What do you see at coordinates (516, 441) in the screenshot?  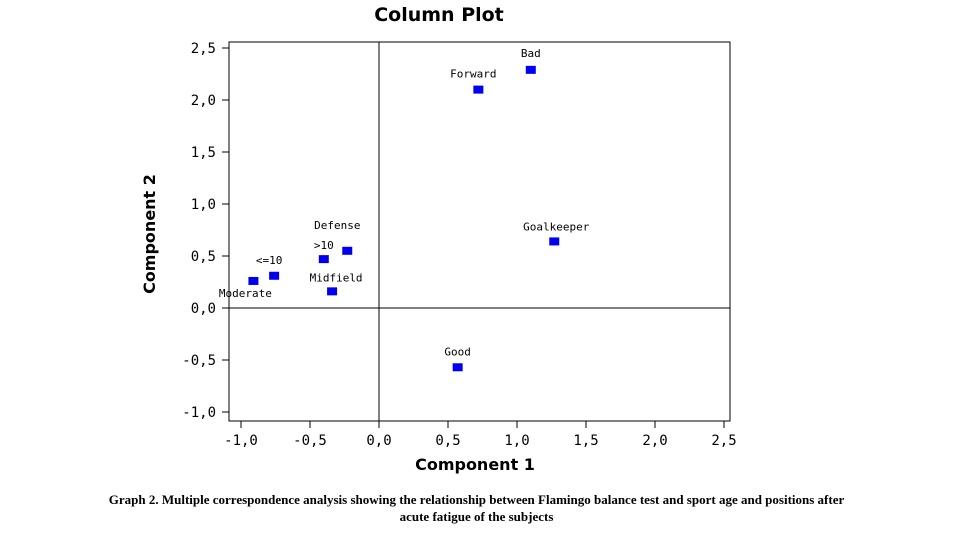 I see `x-tick-label: 1,0` at bounding box center [516, 441].